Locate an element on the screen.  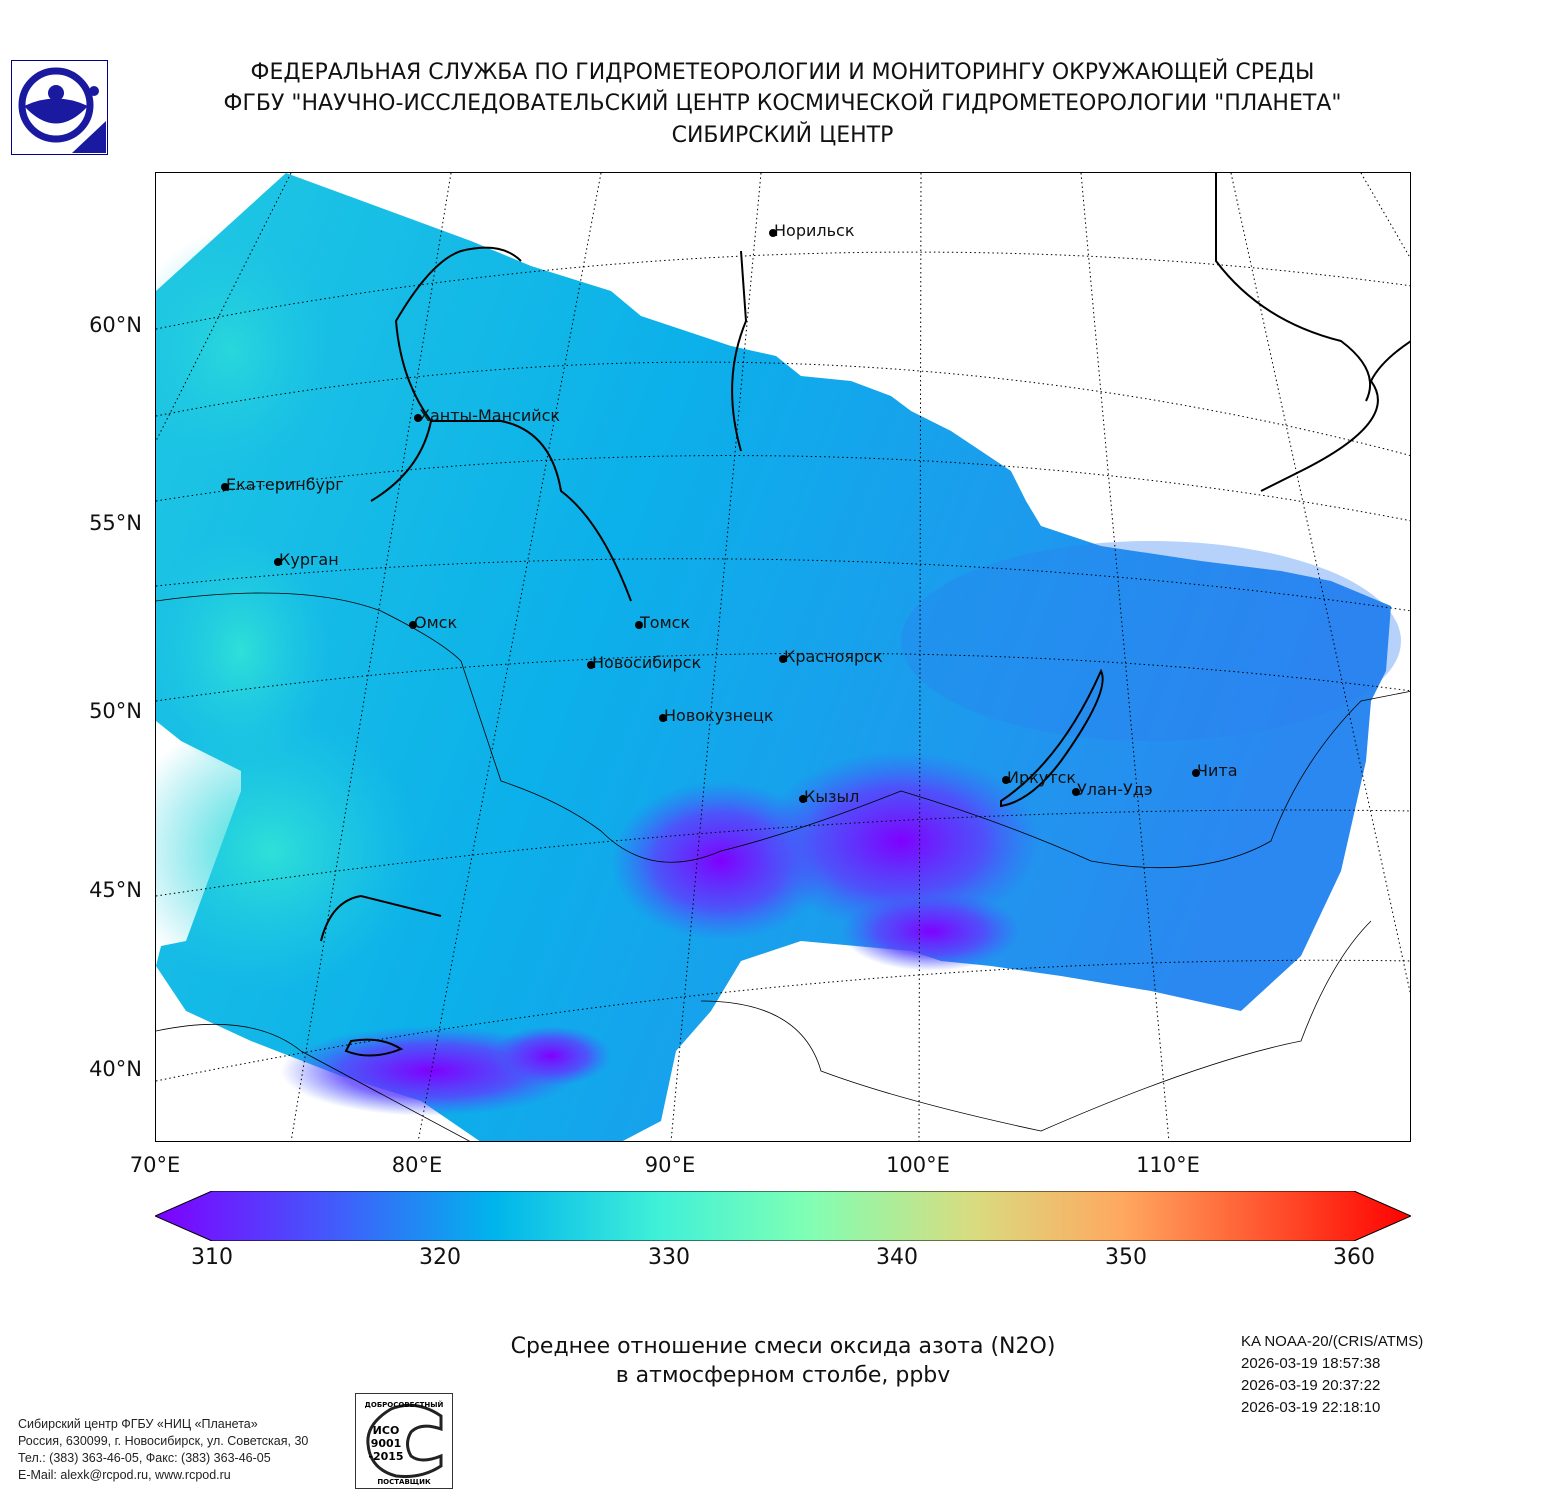
footer-line: E-Mail: alexk@rcpod.ru, www.rcpod.ru is located at coordinates (124, 1475).